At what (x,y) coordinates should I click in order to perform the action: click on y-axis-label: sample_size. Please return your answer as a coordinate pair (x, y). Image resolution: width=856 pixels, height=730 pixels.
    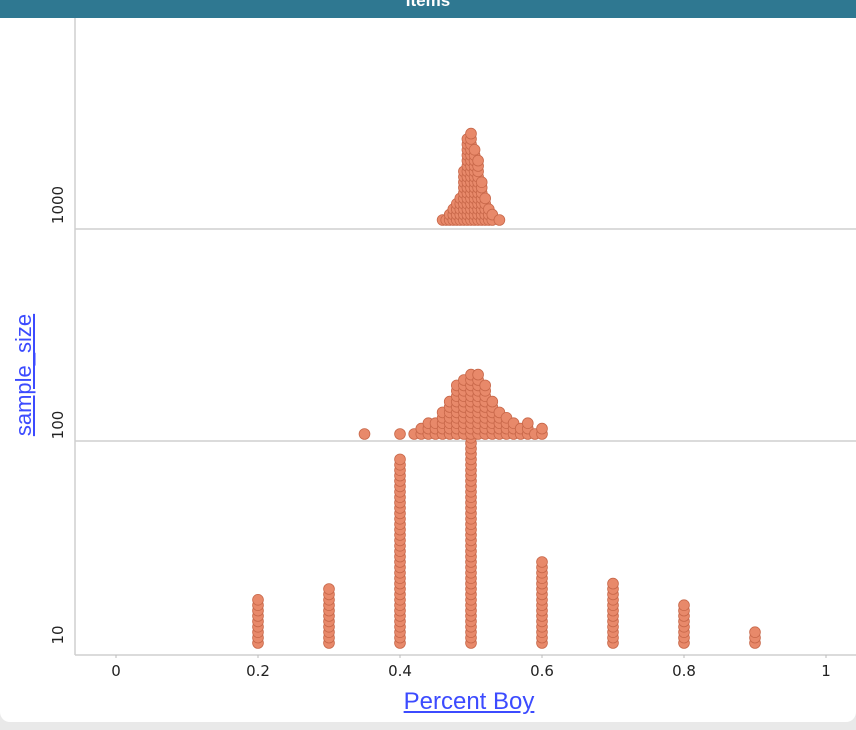
    Looking at the image, I should click on (23, 375).